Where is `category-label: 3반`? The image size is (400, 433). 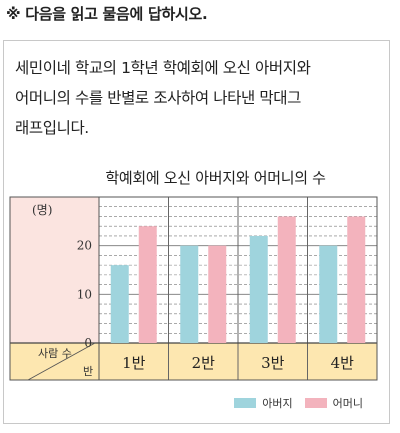 category-label: 3반 is located at coordinates (273, 363).